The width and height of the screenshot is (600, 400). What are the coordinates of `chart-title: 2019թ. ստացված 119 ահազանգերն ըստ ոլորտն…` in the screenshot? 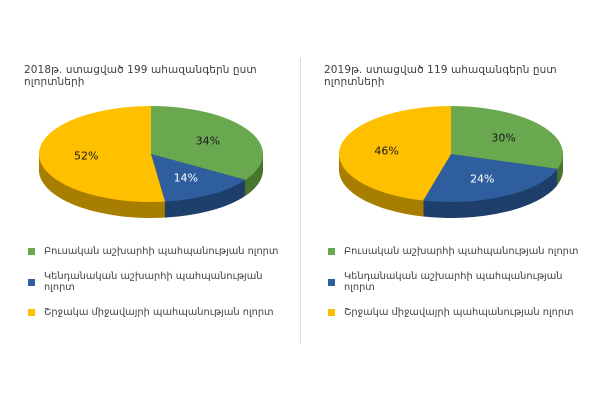 It's located at (440, 76).